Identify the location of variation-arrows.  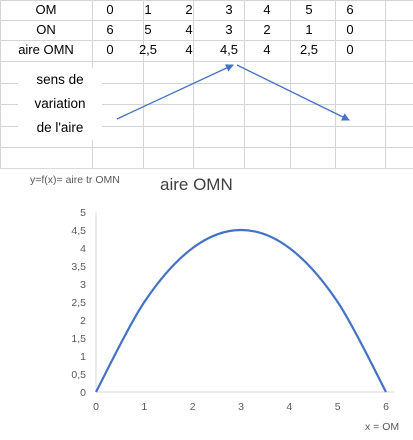
(233, 92).